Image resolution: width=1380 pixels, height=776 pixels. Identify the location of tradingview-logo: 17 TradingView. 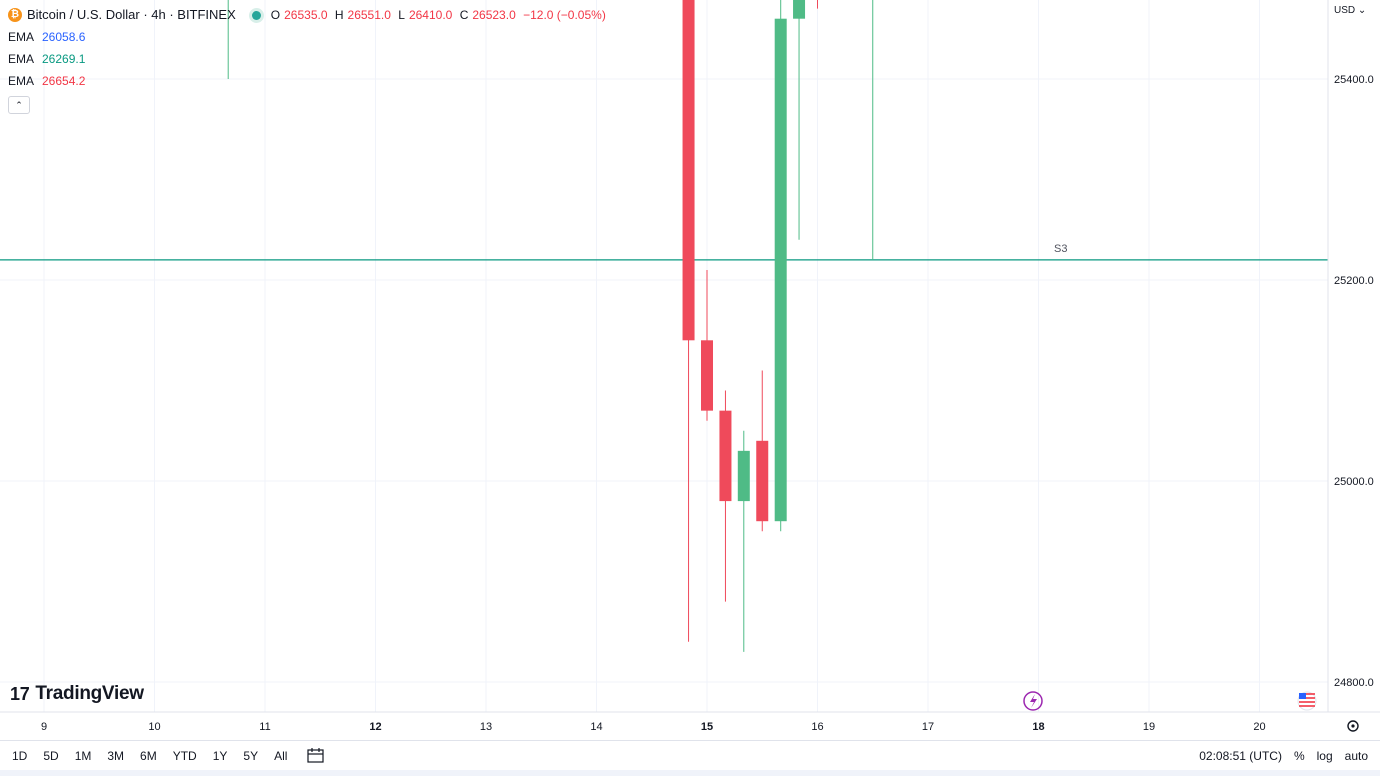
(77, 694).